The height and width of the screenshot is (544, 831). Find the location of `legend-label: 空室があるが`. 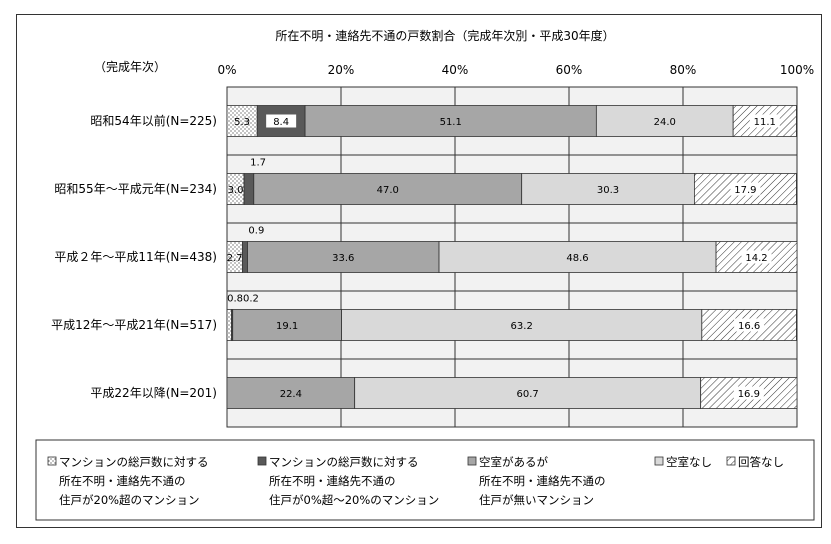

legend-label: 空室があるが is located at coordinates (513, 462).